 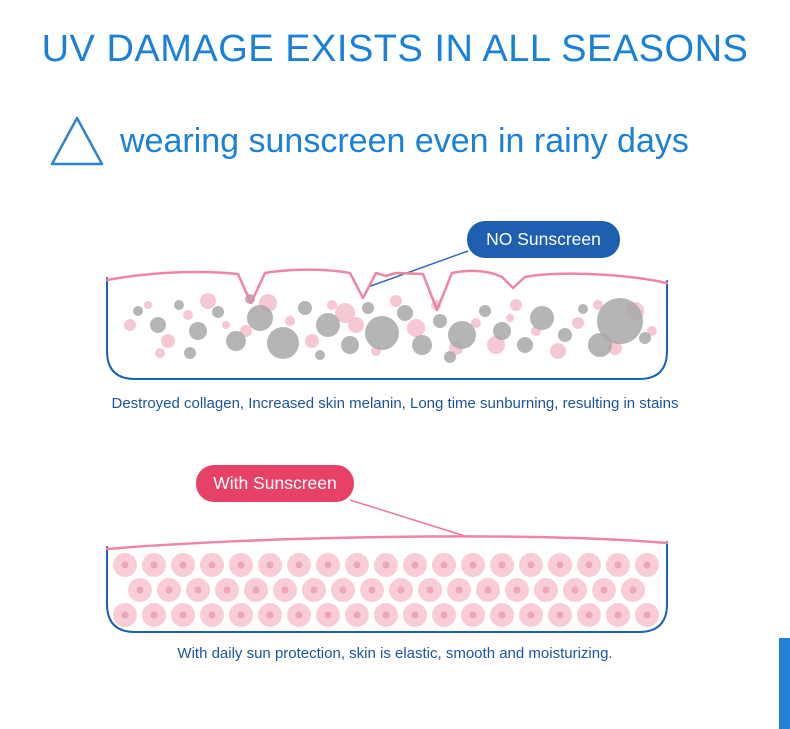 What do you see at coordinates (418, 269) in the screenshot?
I see `no-sunscreen-connector-line` at bounding box center [418, 269].